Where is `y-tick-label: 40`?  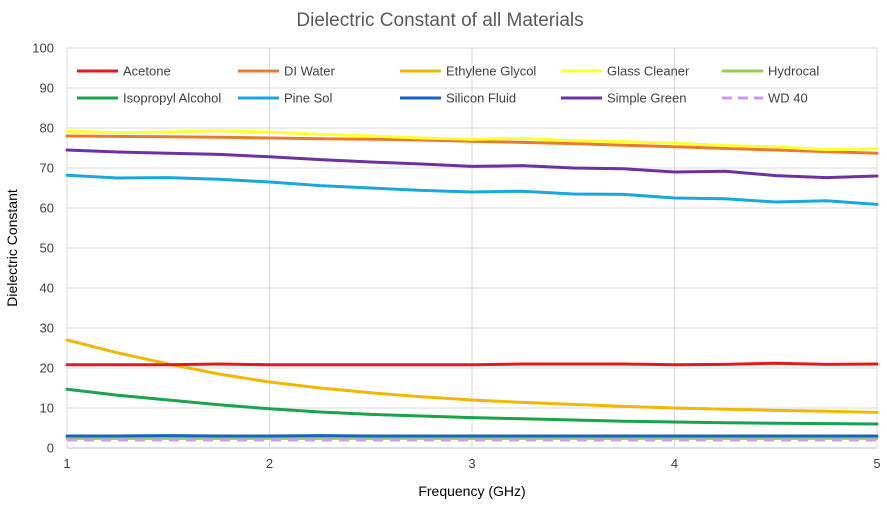
y-tick-label: 40 is located at coordinates (47, 288).